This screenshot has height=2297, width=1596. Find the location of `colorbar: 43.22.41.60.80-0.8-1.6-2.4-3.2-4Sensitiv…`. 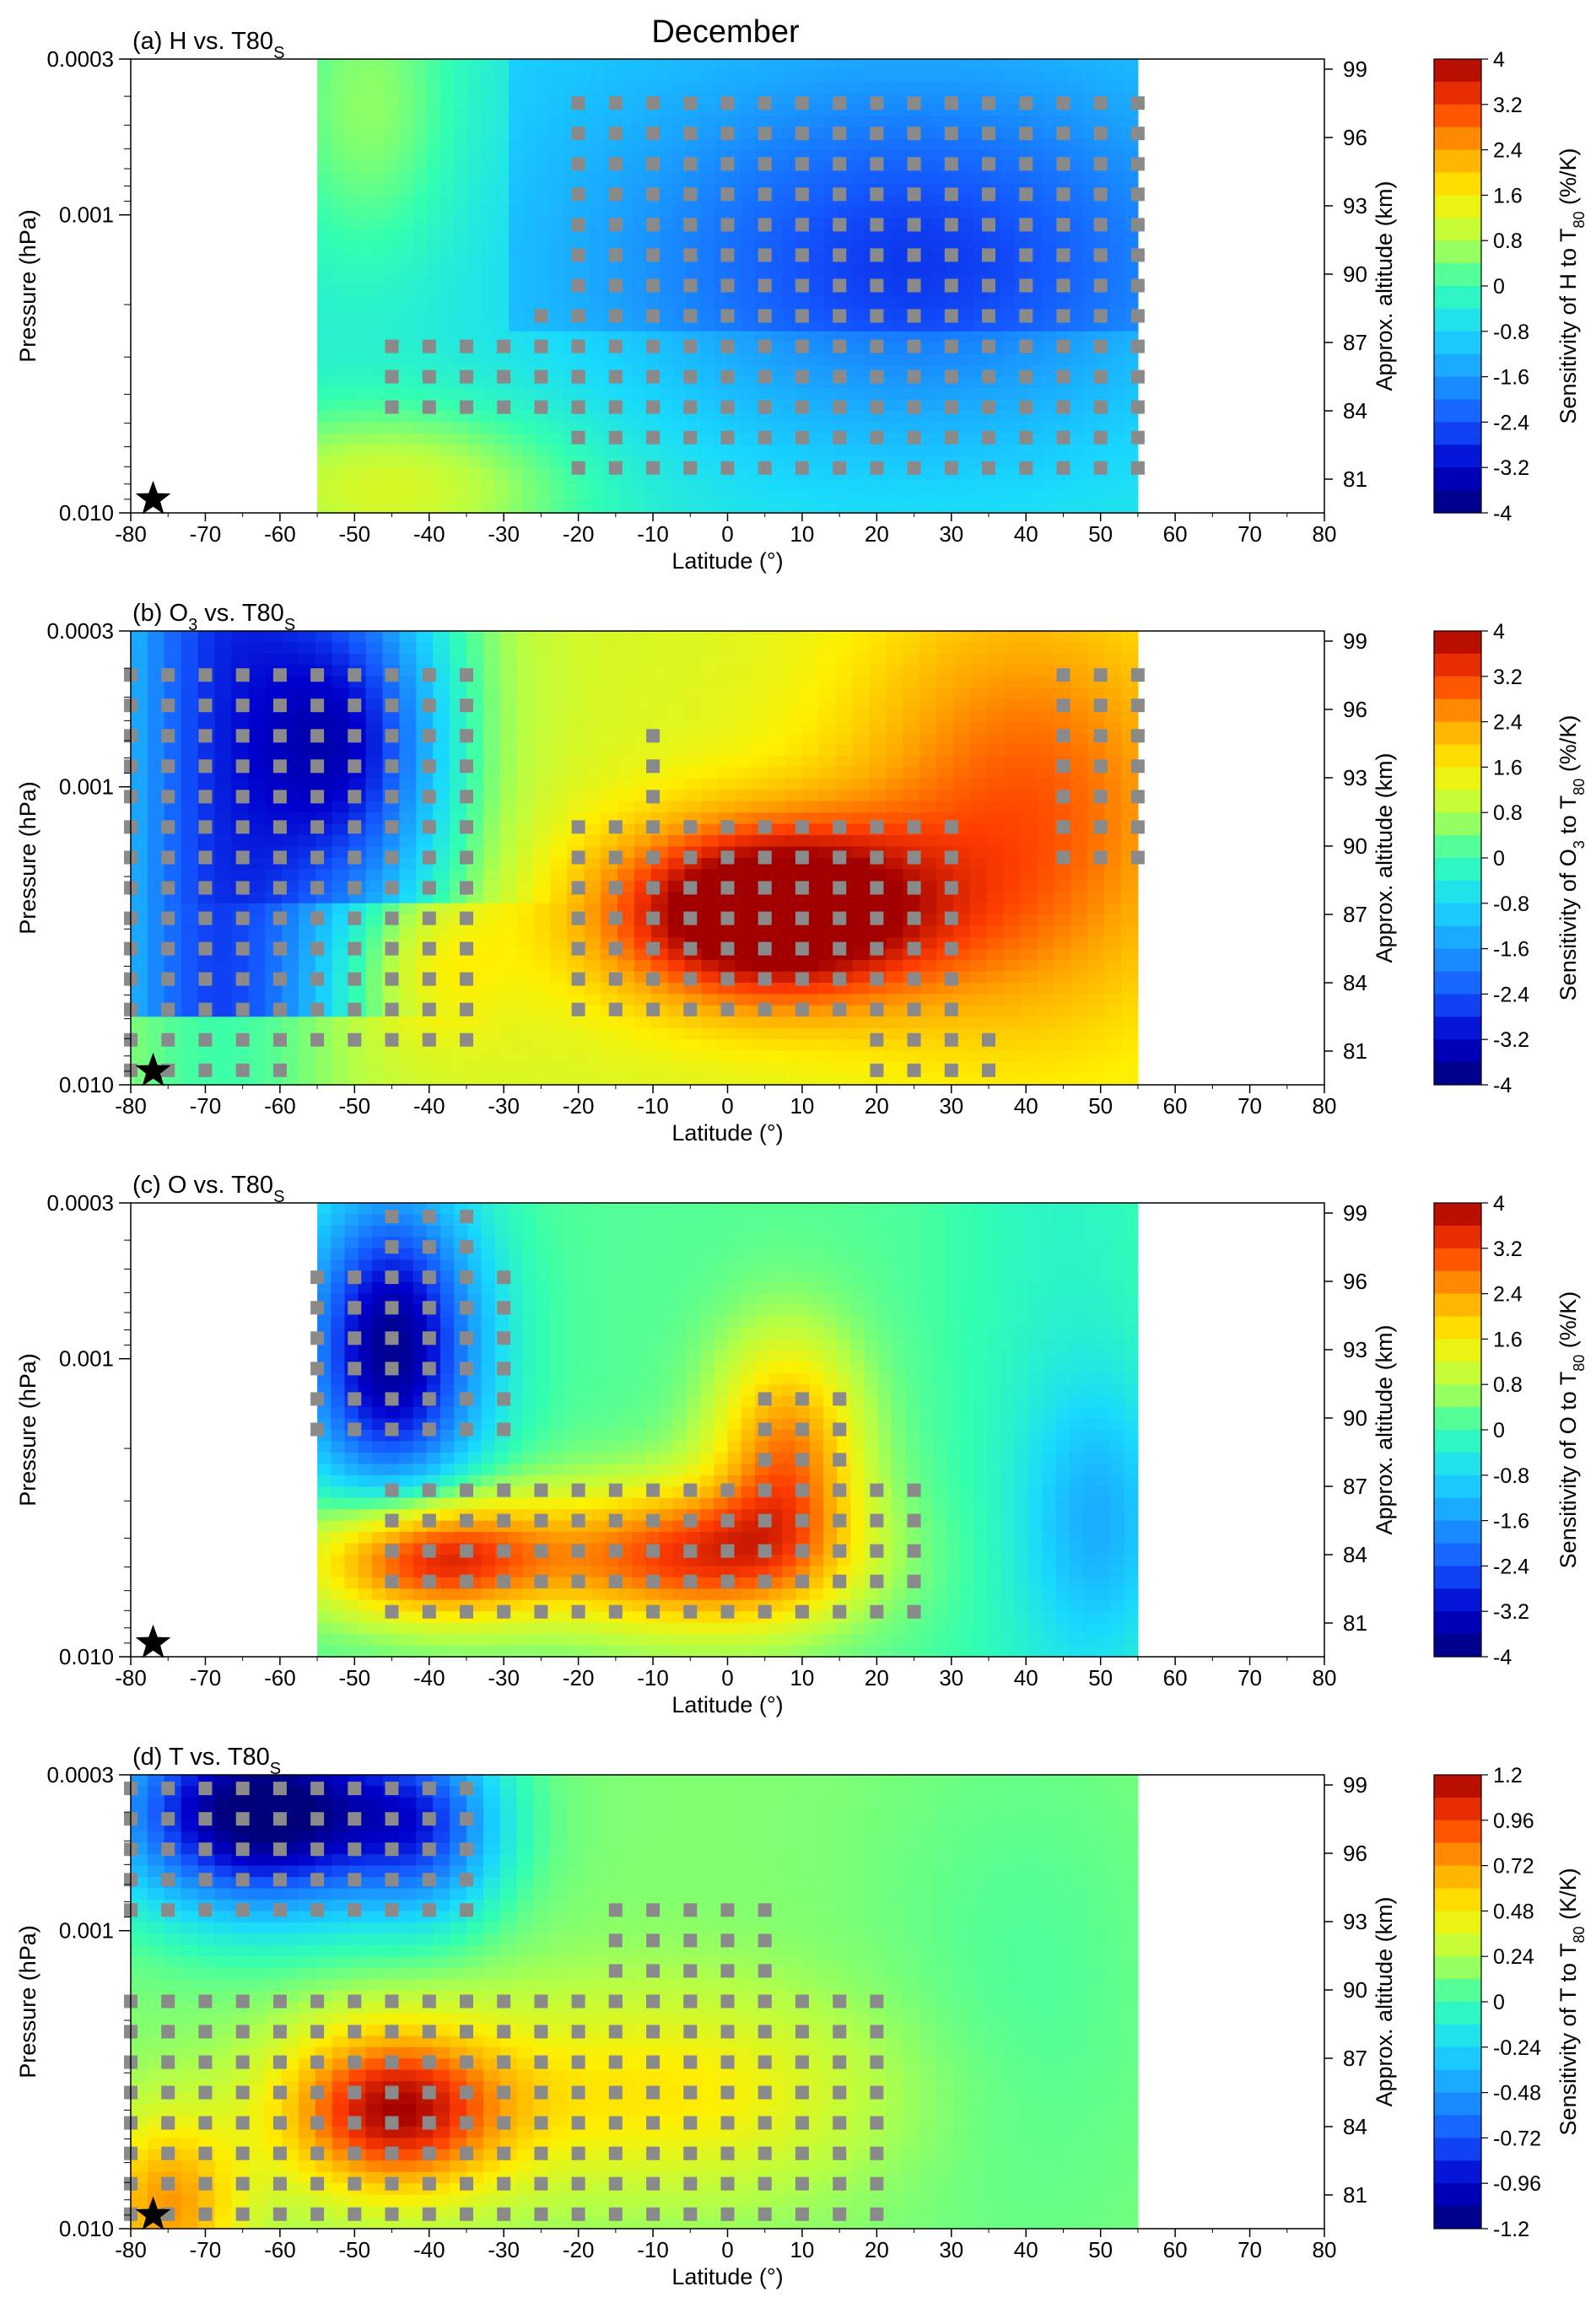

colorbar: 43.22.41.60.80-0.8-1.6-2.4-3.2-4Sensitiv… is located at coordinates (1511, 287).